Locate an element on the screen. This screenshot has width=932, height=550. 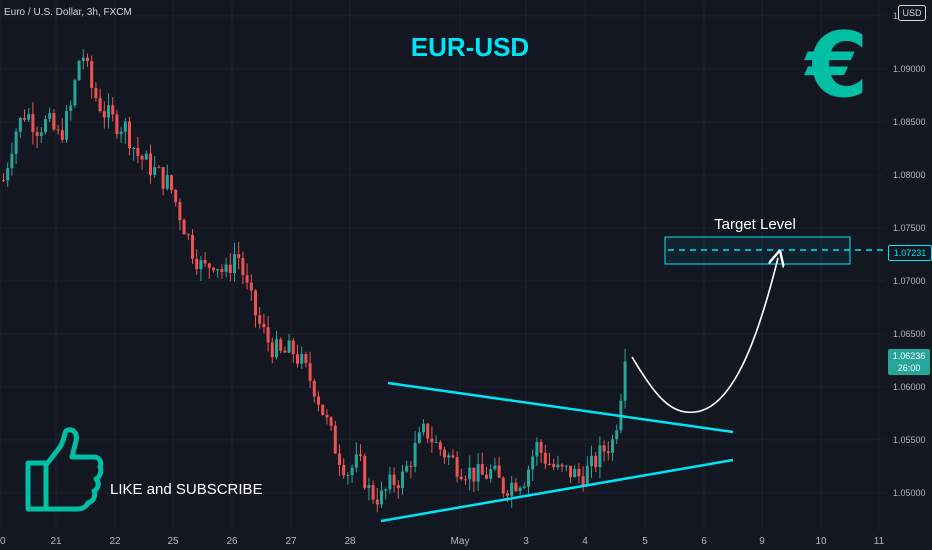
euro-sign-icon: € is located at coordinates (837, 65).